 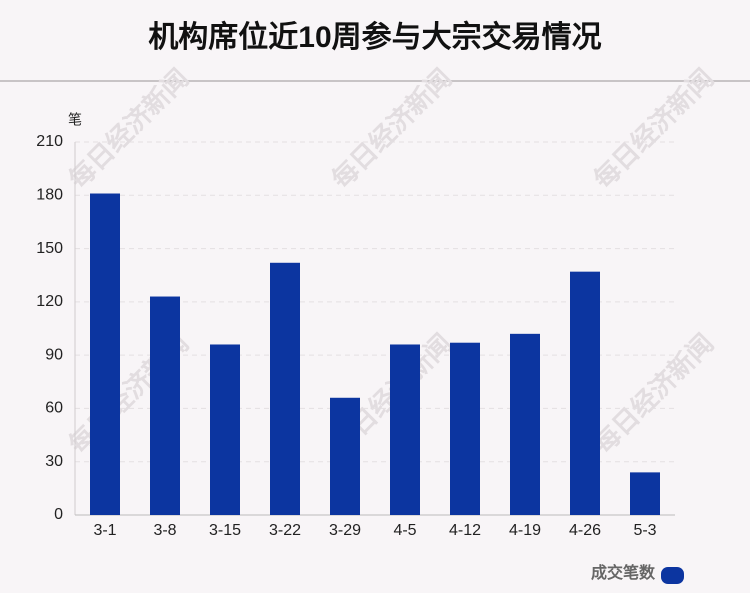 What do you see at coordinates (164, 530) in the screenshot?
I see `x-tick-label: 3-8` at bounding box center [164, 530].